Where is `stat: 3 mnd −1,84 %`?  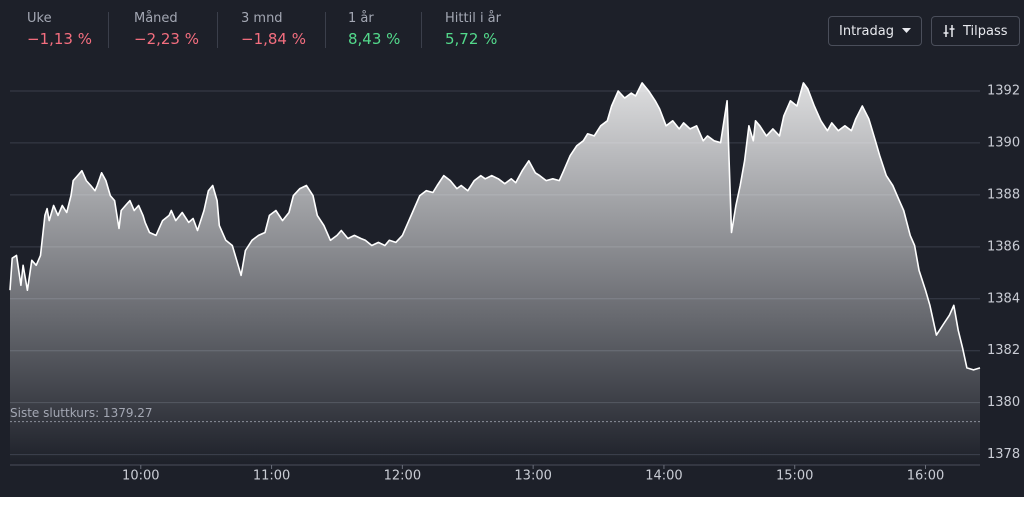
stat: 3 mnd −1,84 % is located at coordinates (273, 29).